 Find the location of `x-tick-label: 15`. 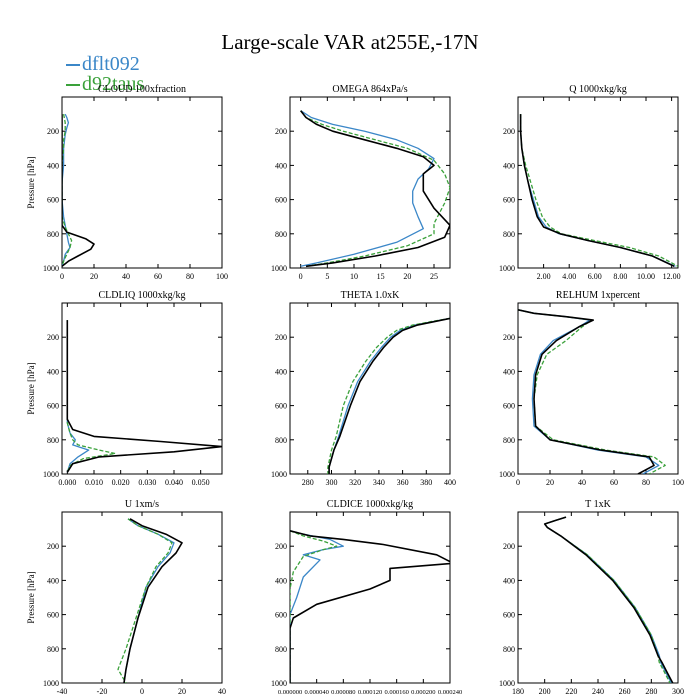

x-tick-label: 15 is located at coordinates (381, 276).